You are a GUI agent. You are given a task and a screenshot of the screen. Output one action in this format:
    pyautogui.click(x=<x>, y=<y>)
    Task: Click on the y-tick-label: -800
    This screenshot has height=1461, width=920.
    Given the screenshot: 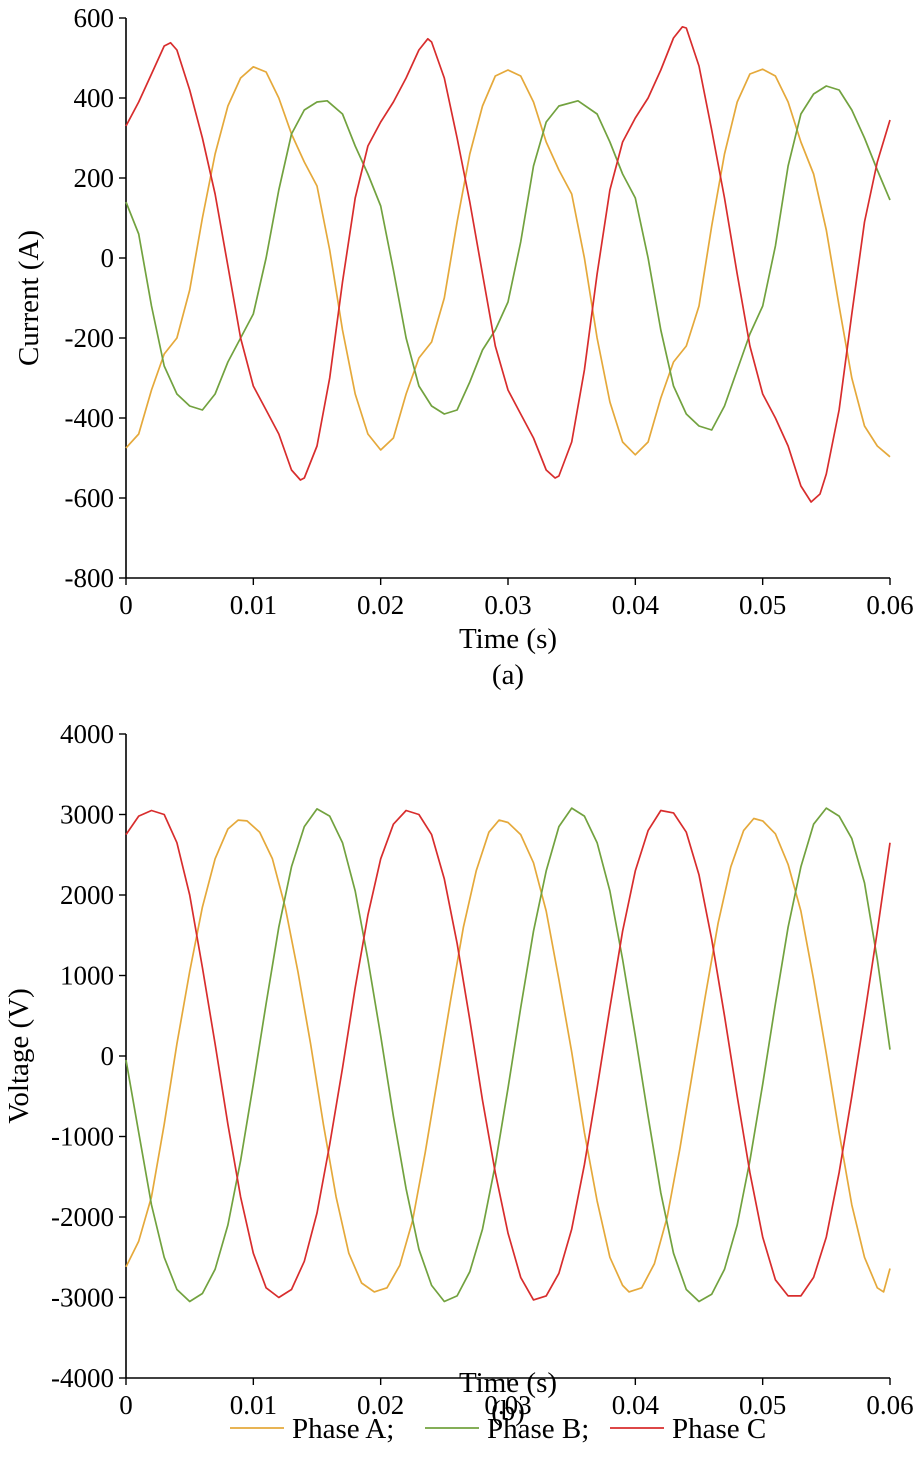 What is the action you would take?
    pyautogui.click(x=90, y=578)
    